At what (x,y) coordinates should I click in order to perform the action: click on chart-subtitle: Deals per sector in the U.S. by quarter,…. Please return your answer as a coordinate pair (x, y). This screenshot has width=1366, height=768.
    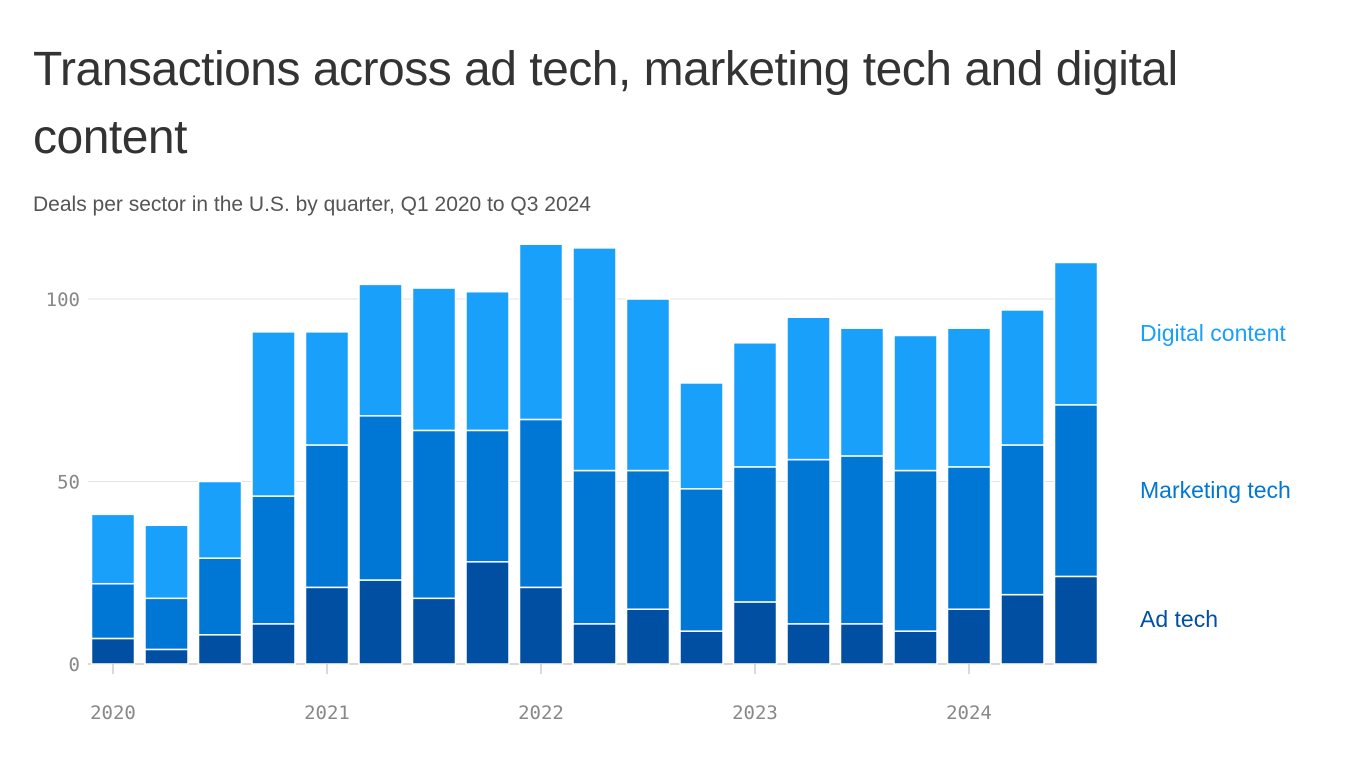
    Looking at the image, I should click on (312, 204).